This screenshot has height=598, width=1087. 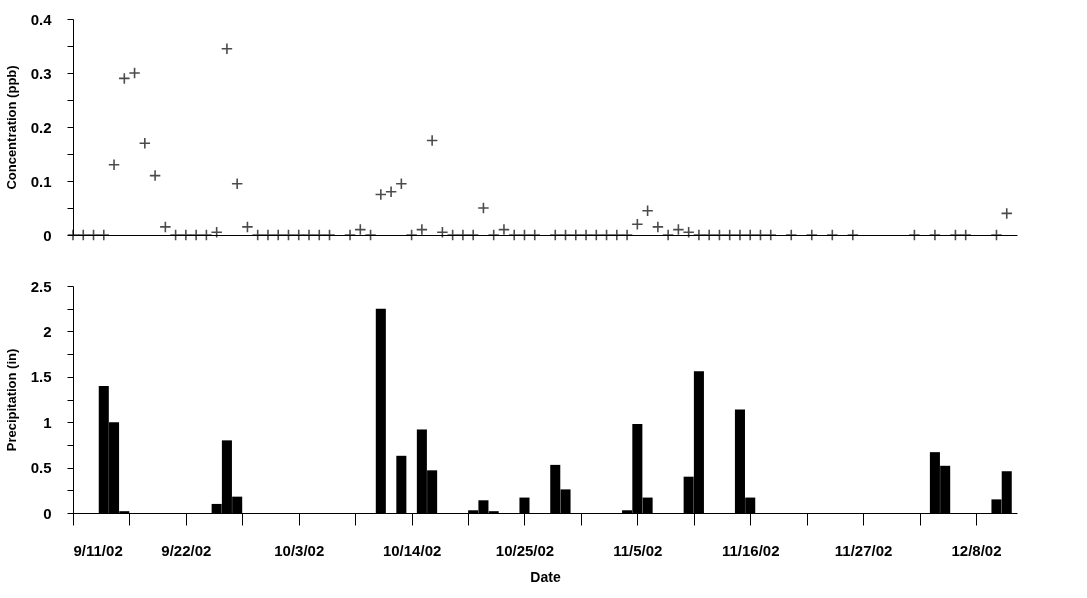 I want to click on y-axis-title: Precipitation (in), so click(x=11, y=400).